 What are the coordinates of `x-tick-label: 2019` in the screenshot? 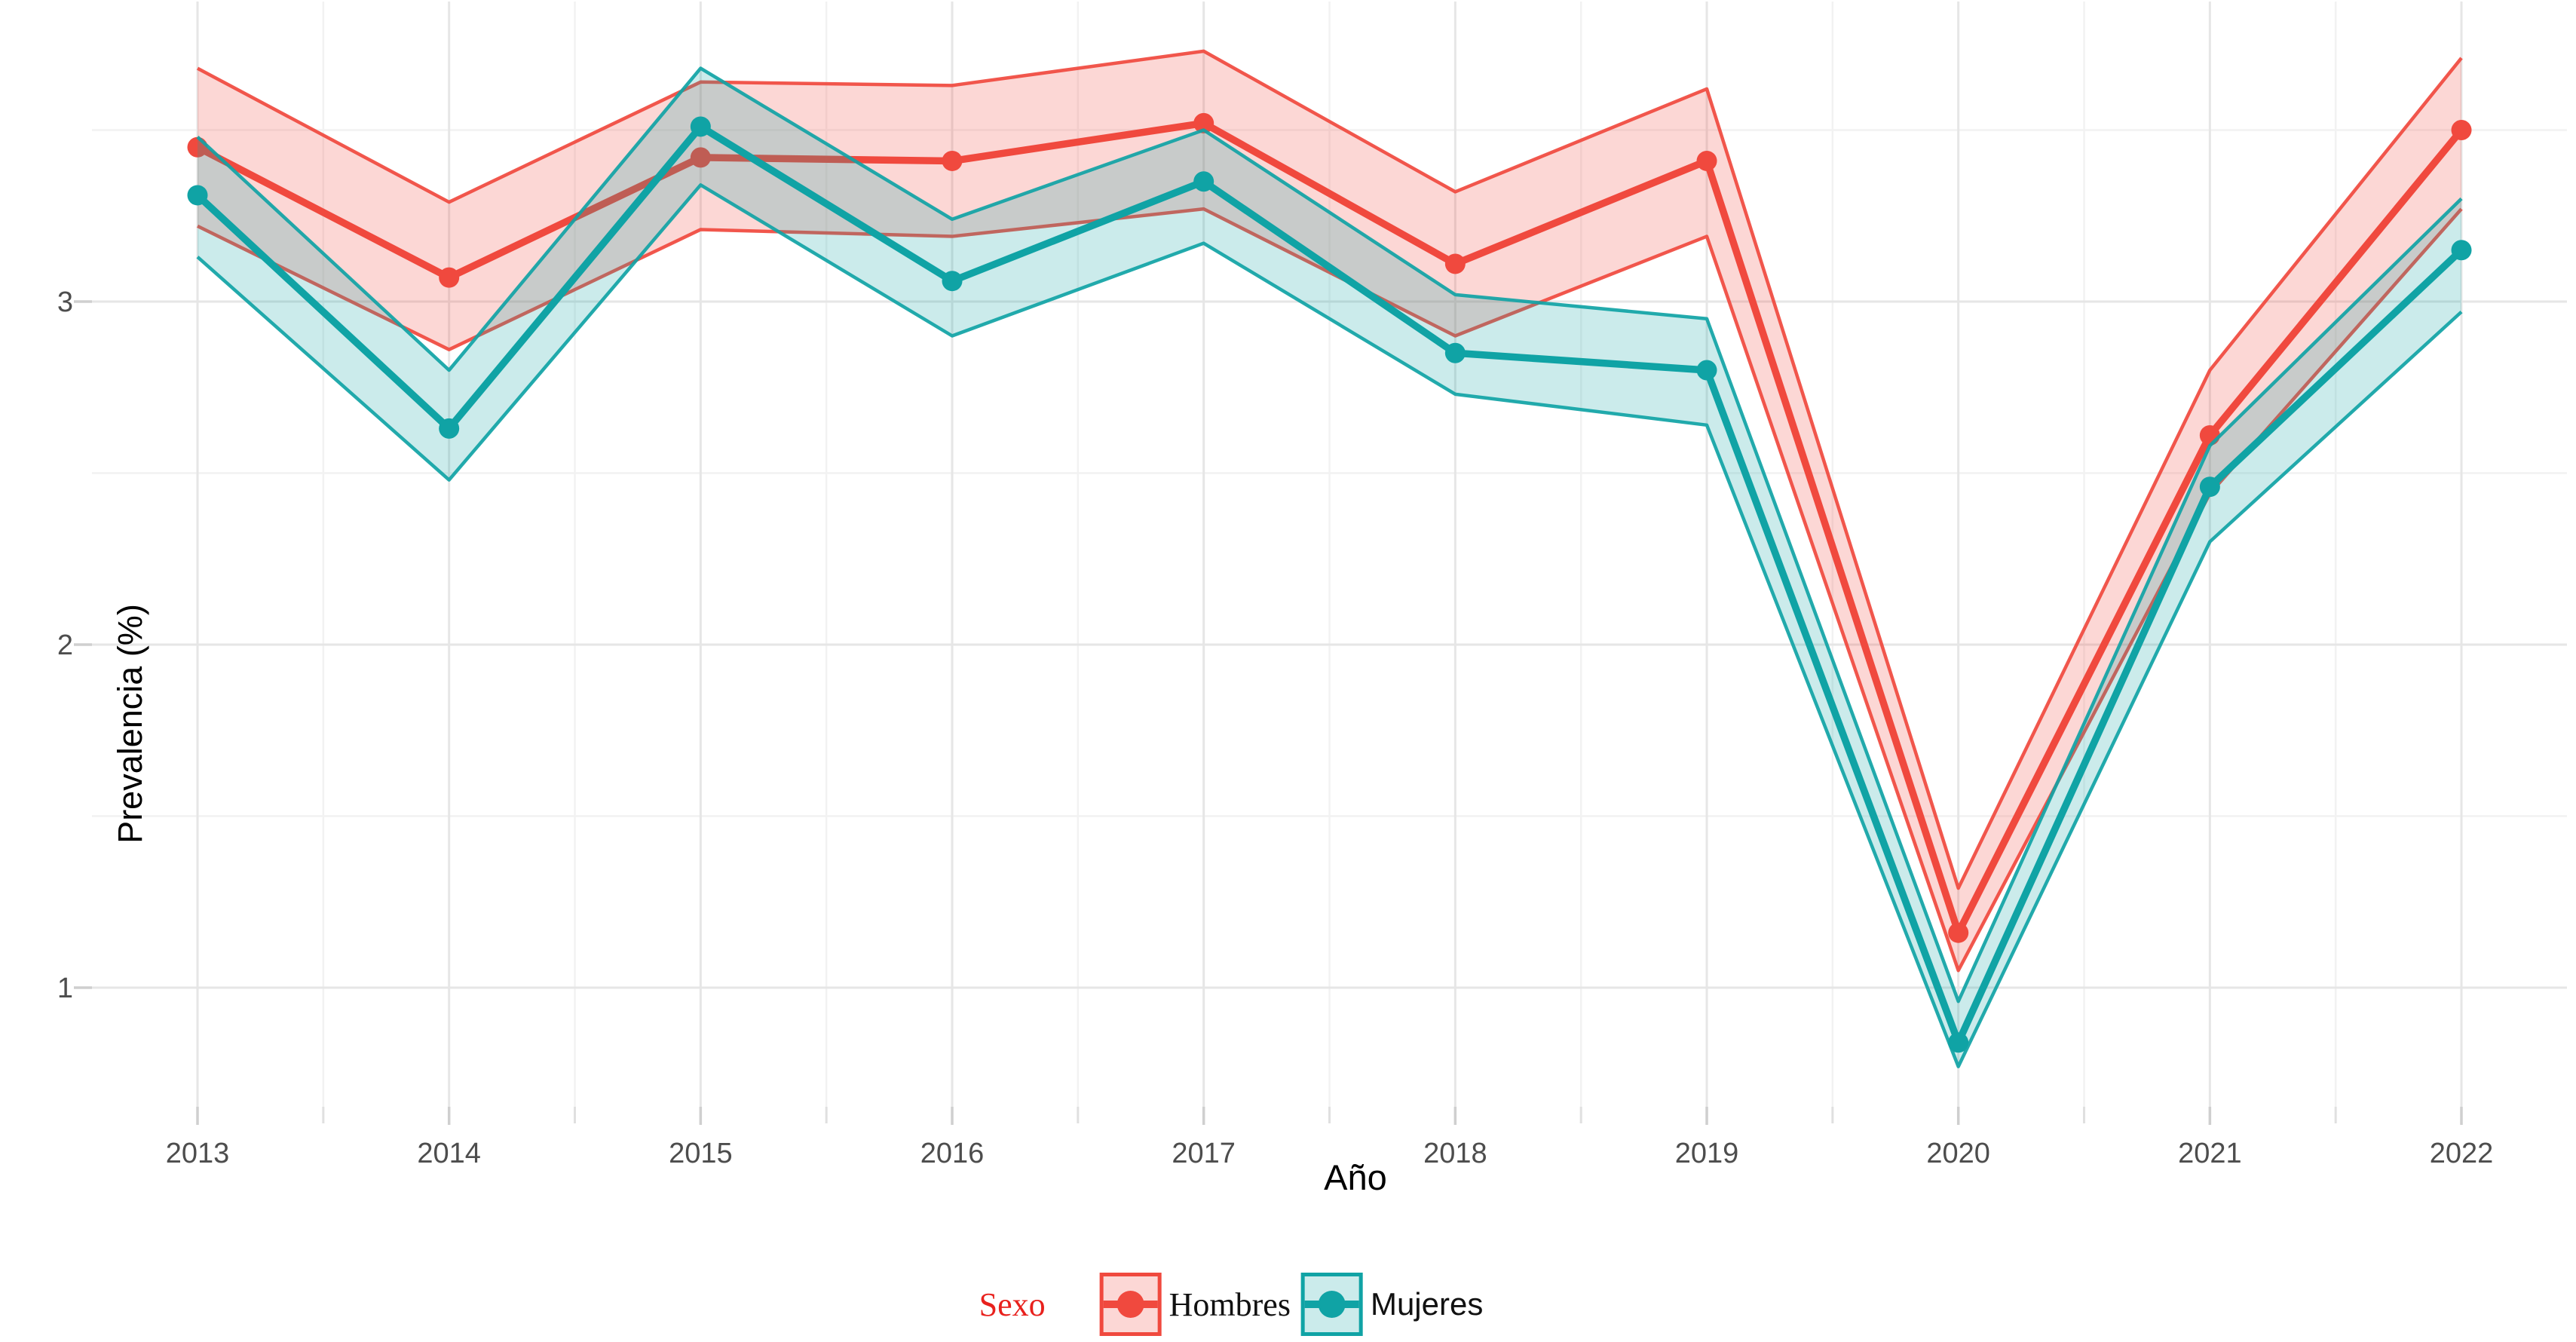 It's located at (1707, 1153).